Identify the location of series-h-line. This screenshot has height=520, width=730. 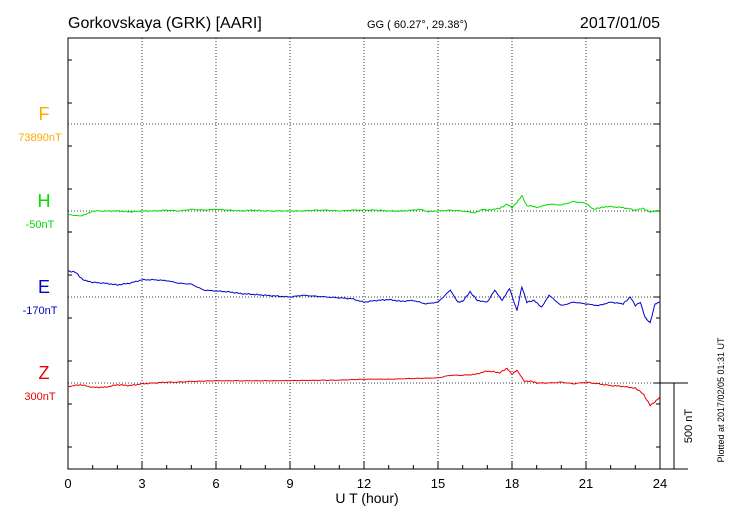
(364, 205).